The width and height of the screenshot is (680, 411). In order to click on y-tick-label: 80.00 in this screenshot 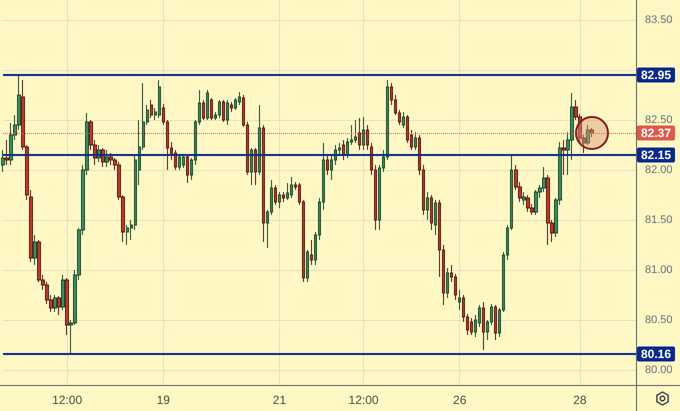, I will do `click(659, 370)`.